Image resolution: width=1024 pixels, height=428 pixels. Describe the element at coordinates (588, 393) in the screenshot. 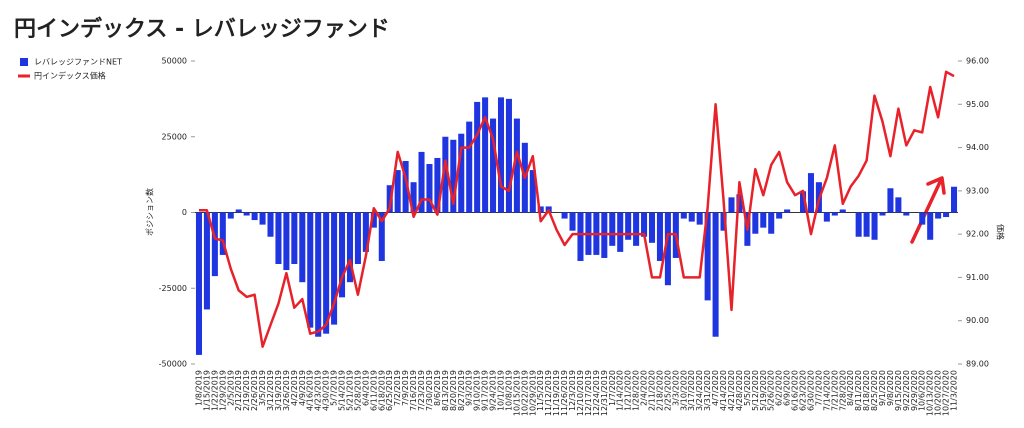

I see `x-tick-label: 12/17/2019` at that location.